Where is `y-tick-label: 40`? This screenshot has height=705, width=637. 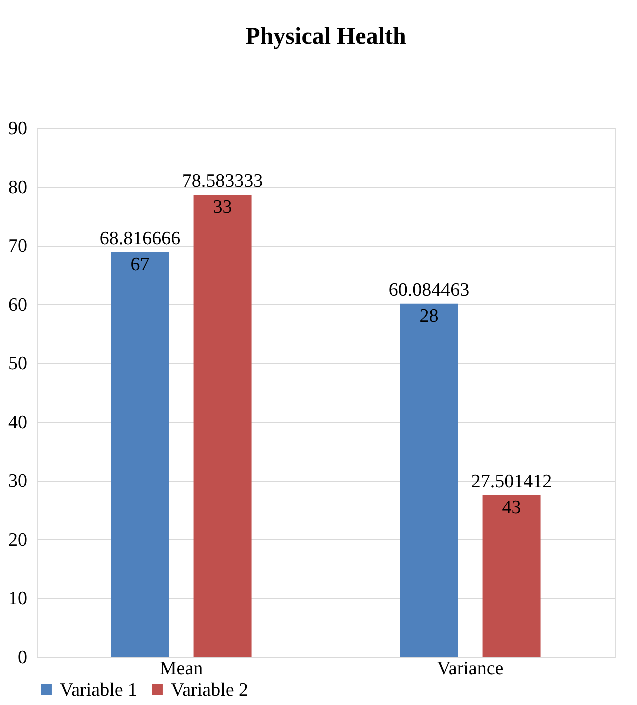 y-tick-label: 40 is located at coordinates (18, 423).